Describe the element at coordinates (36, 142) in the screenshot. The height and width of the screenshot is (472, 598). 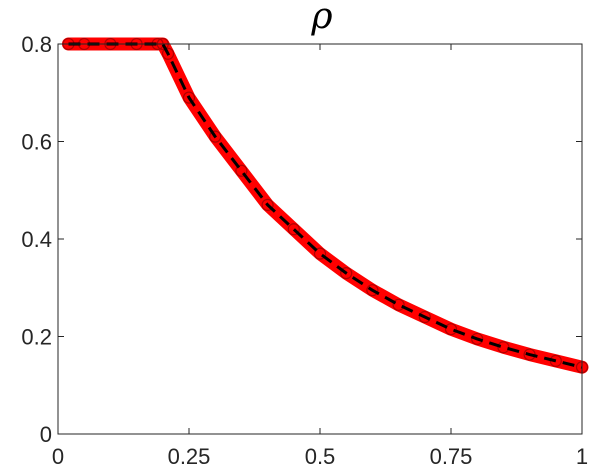
I see `y-tick-label: 0.6` at that location.